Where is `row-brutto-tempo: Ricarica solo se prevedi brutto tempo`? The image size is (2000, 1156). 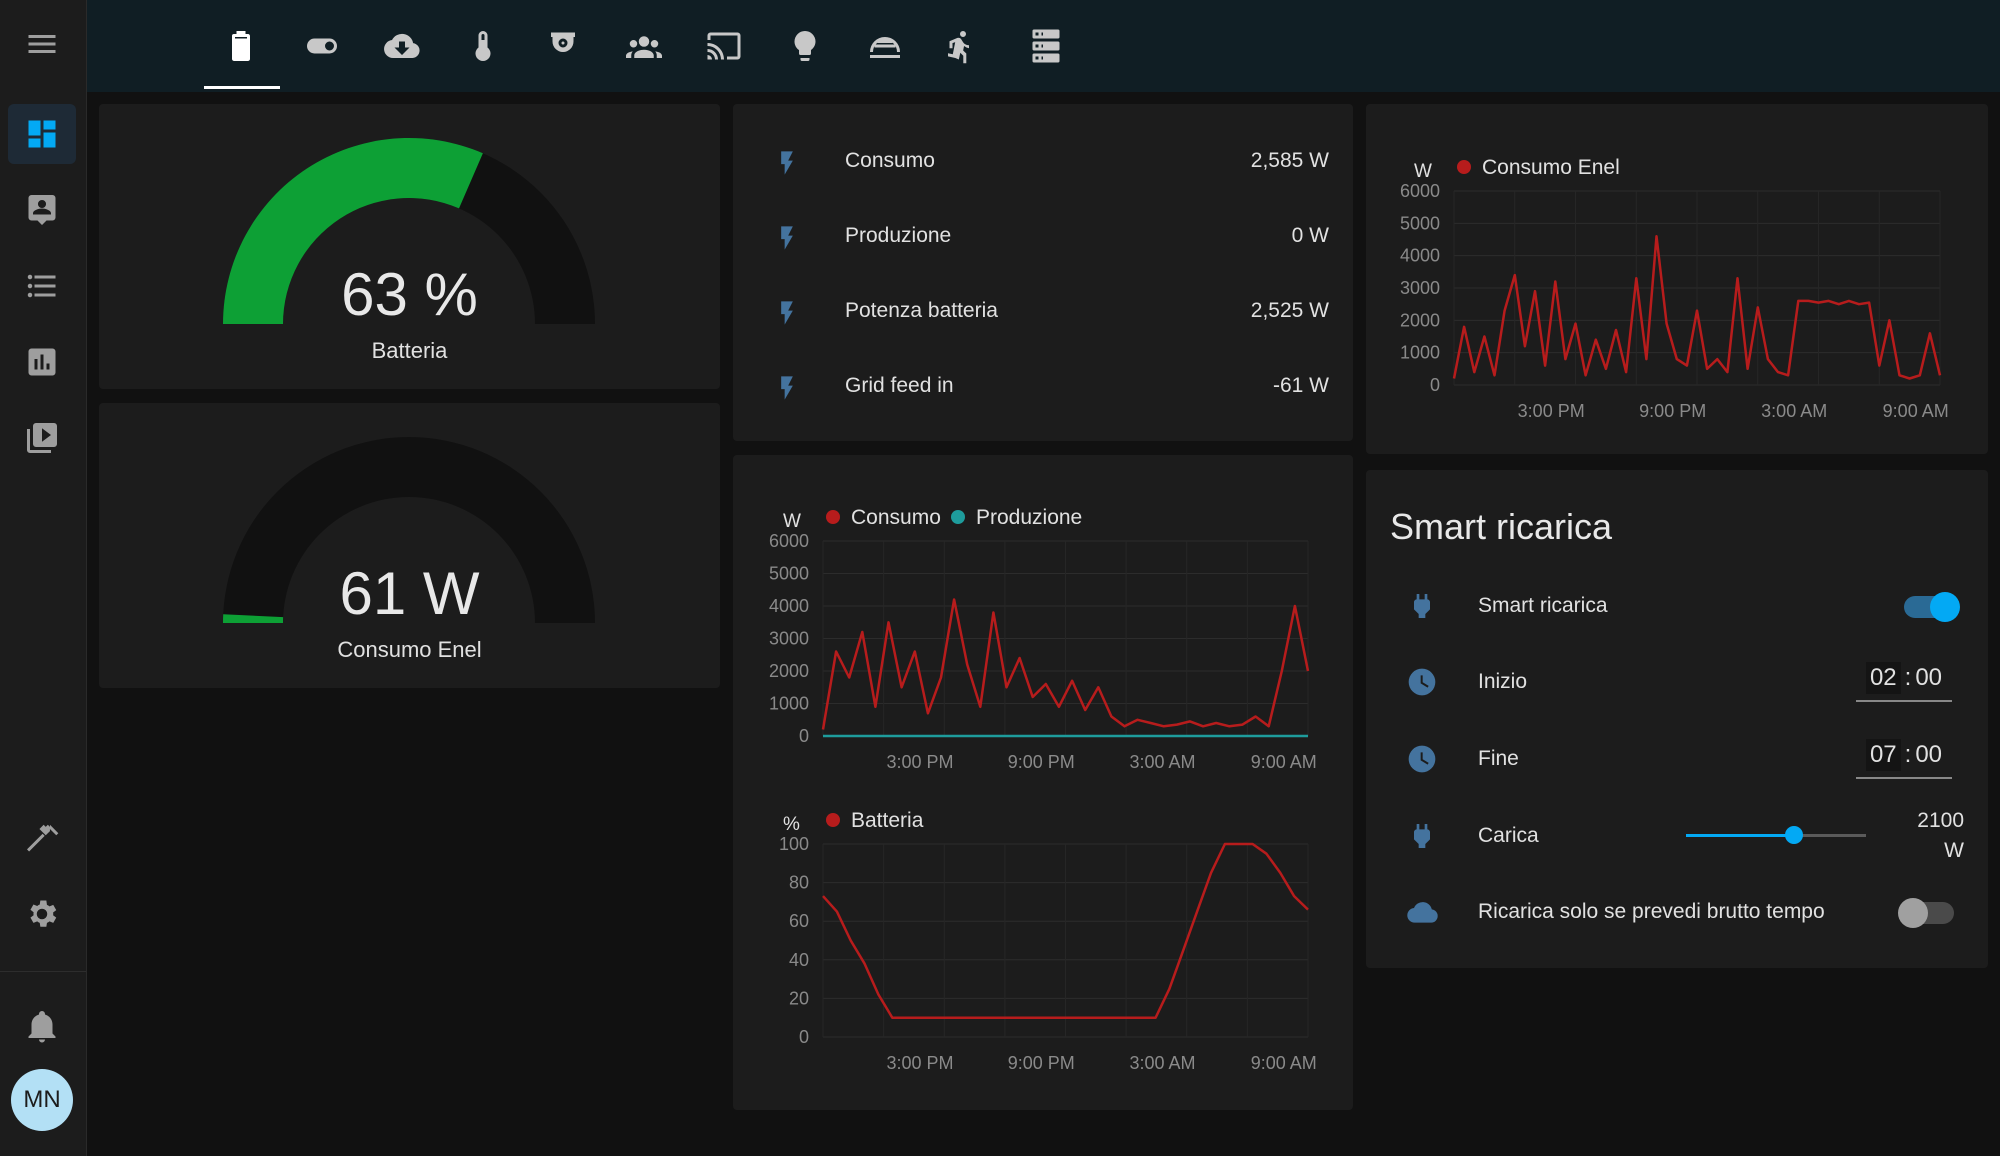 row-brutto-tempo: Ricarica solo se prevedi brutto tempo is located at coordinates (1677, 912).